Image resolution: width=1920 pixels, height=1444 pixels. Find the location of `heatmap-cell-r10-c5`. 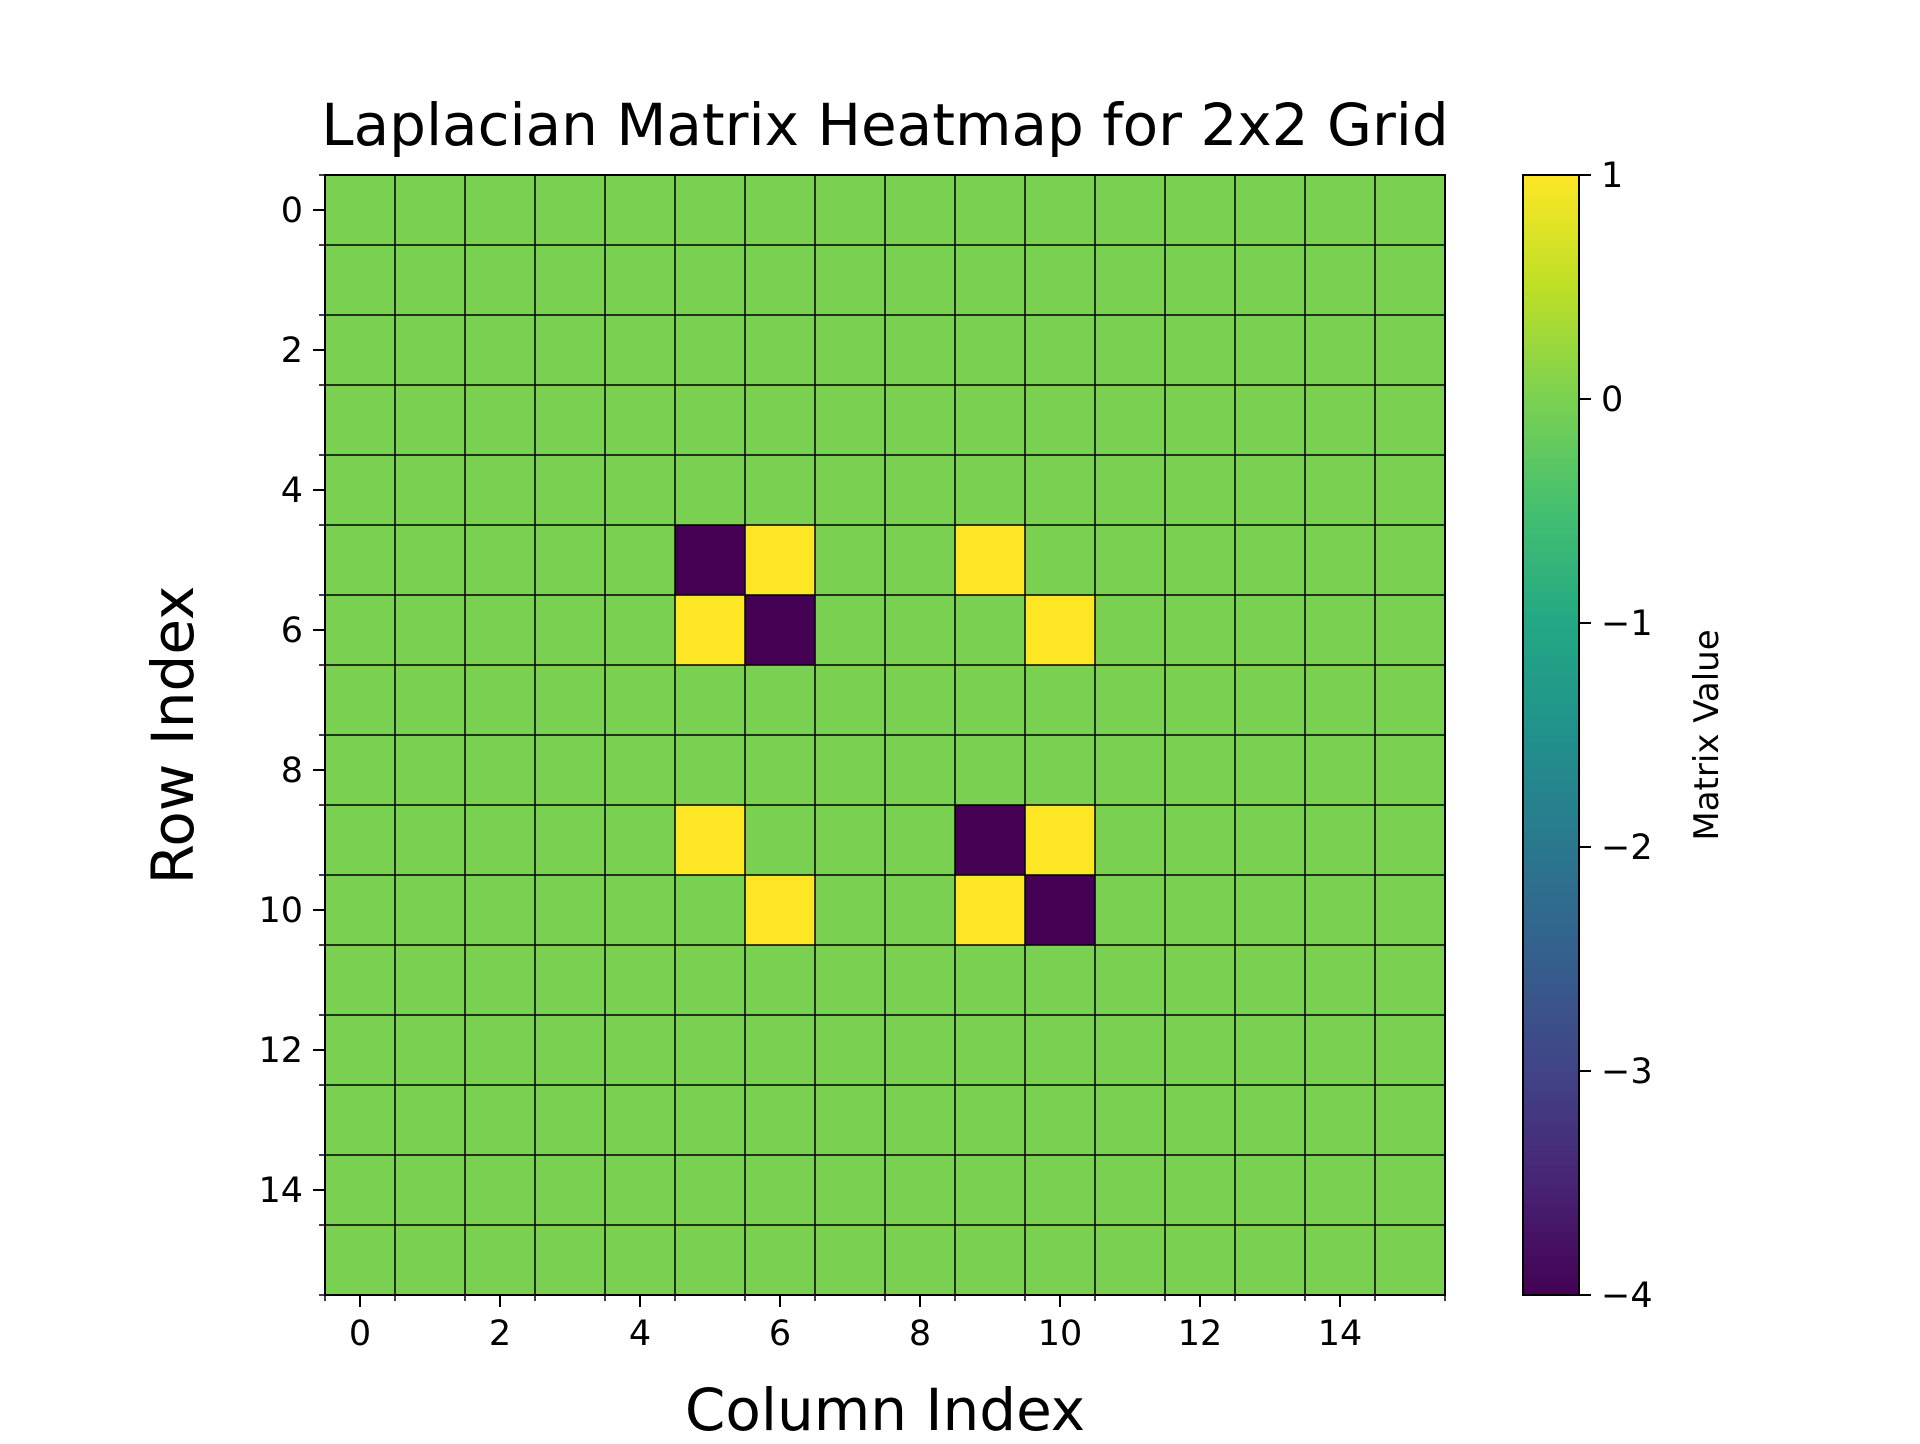

heatmap-cell-r10-c5 is located at coordinates (710, 910).